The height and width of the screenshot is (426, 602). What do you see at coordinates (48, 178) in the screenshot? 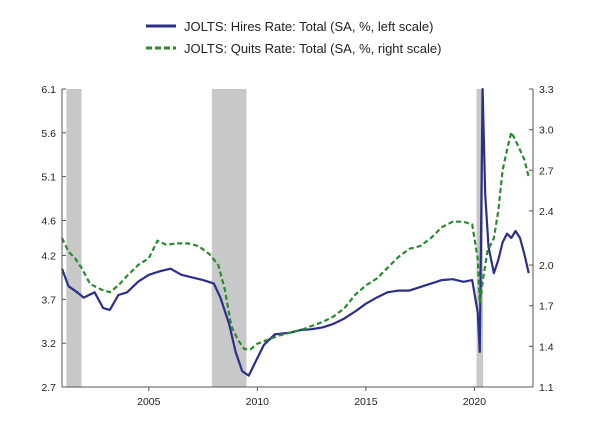
I see `left-tick-label-5: 5.1` at bounding box center [48, 178].